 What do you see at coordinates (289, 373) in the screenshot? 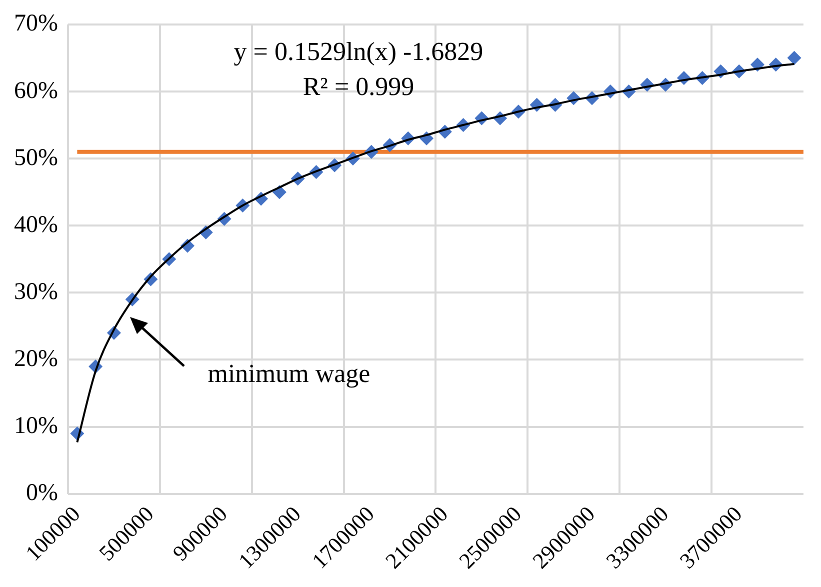
I see `annotation: minimum wage` at bounding box center [289, 373].